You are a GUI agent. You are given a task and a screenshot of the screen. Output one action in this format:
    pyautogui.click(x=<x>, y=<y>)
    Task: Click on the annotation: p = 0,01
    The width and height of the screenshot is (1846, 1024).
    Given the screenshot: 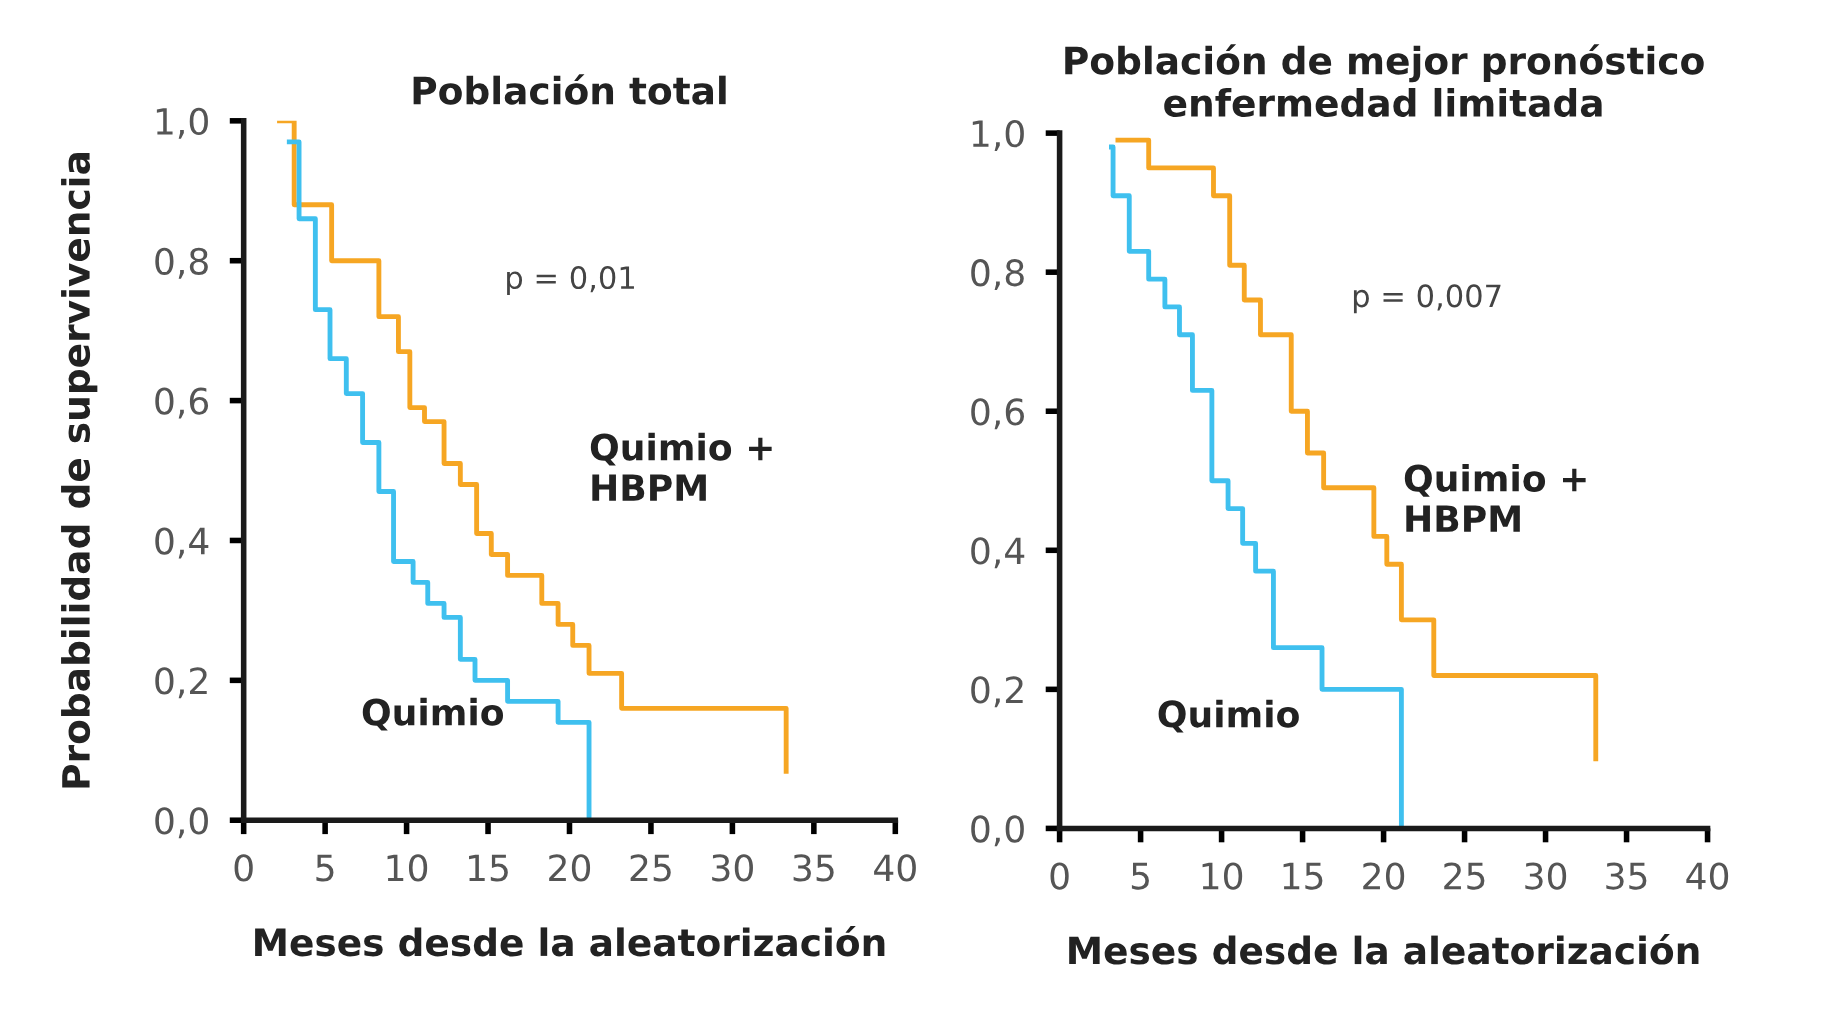 What is the action you would take?
    pyautogui.click(x=570, y=281)
    